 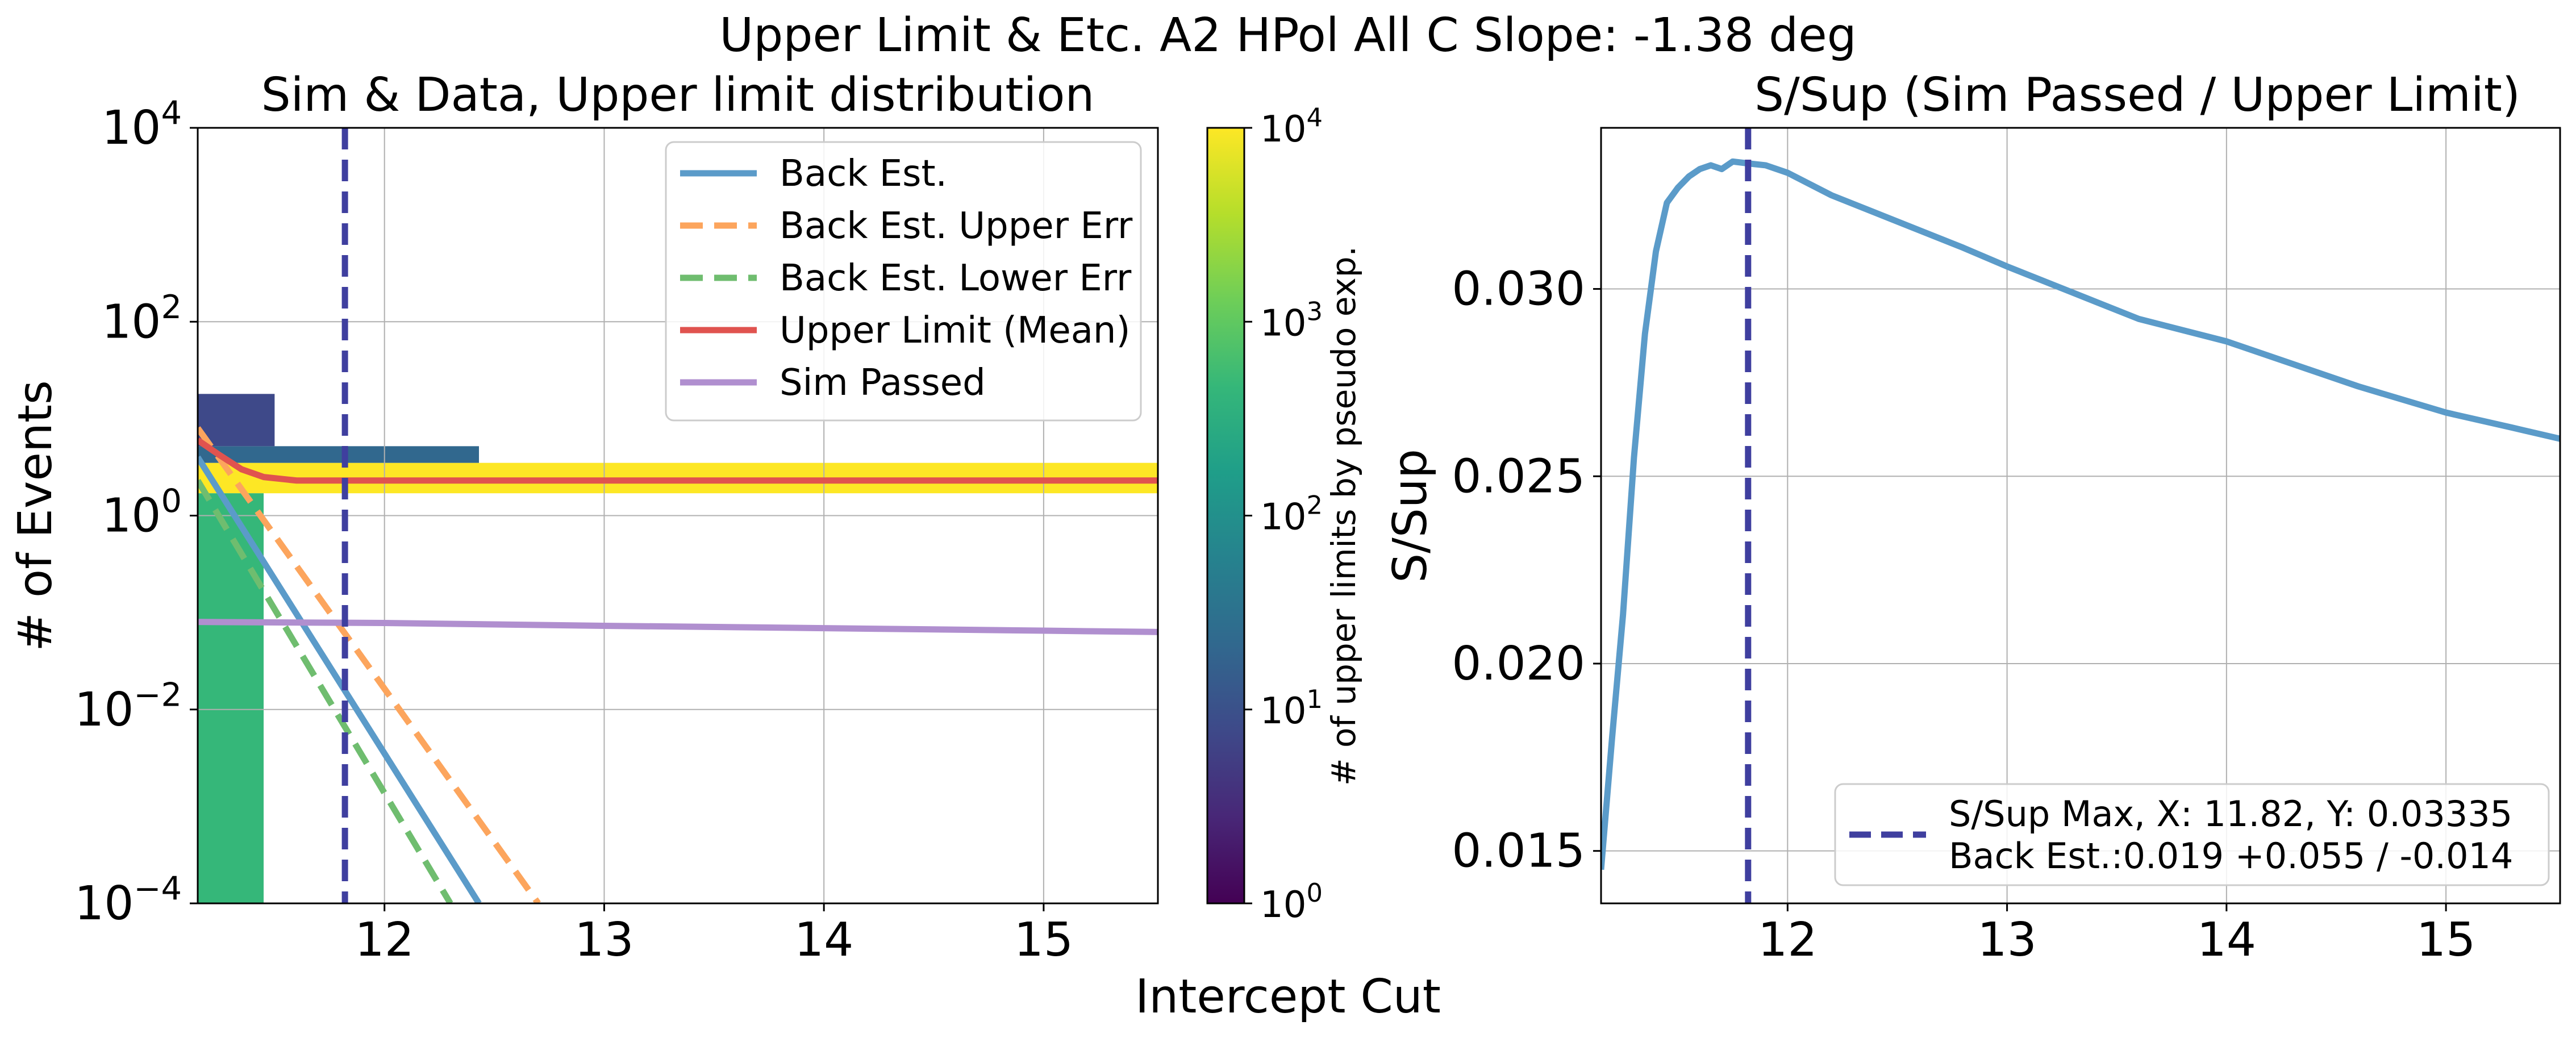 What do you see at coordinates (1410, 516) in the screenshot?
I see `right-y-axis-label: S/Sup` at bounding box center [1410, 516].